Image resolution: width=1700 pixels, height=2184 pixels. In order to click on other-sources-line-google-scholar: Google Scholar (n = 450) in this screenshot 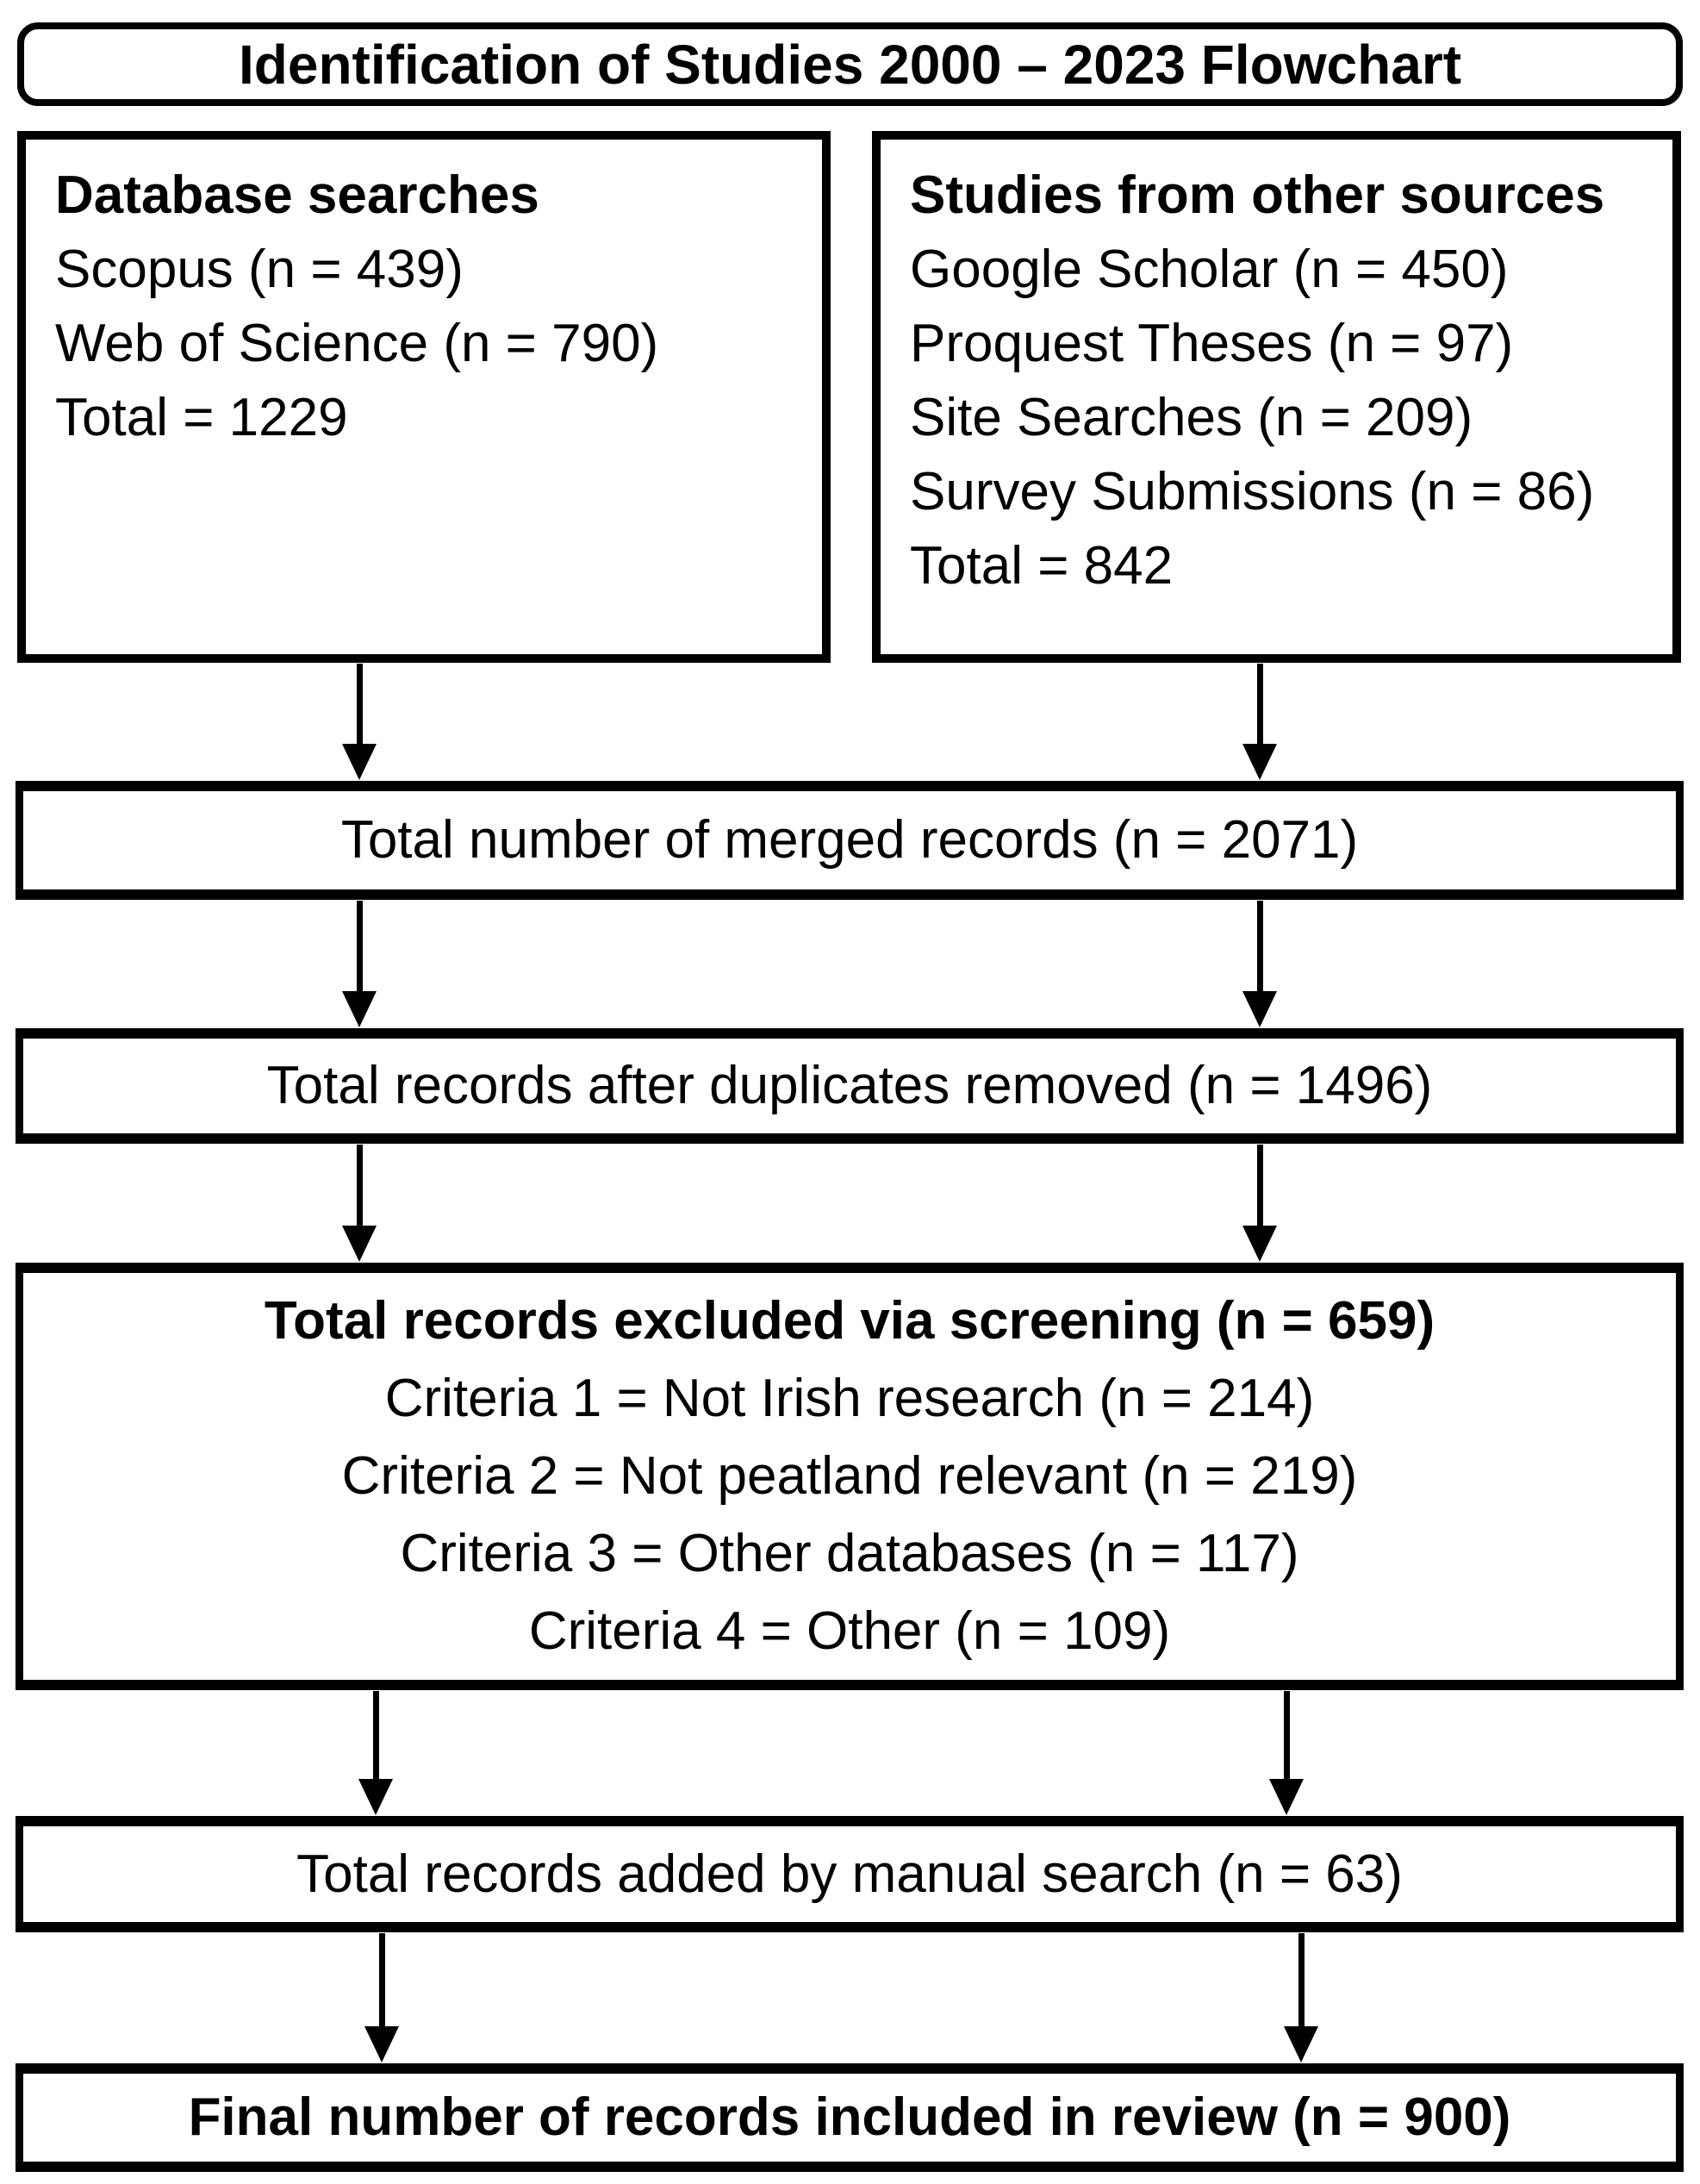, I will do `click(1209, 270)`.